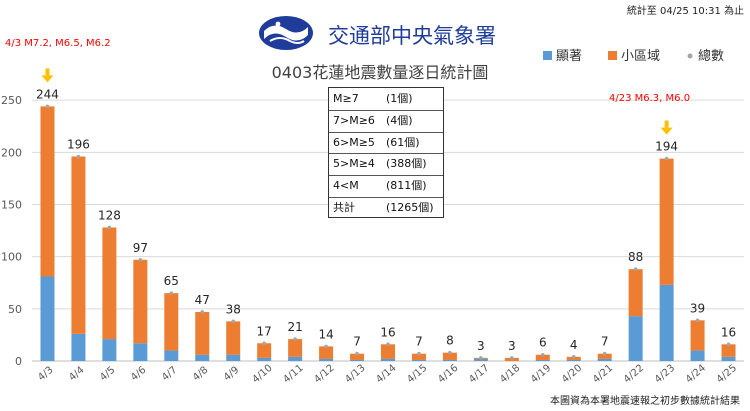  Describe the element at coordinates (107, 374) in the screenshot. I see `x-tick-label: 4/5` at that location.